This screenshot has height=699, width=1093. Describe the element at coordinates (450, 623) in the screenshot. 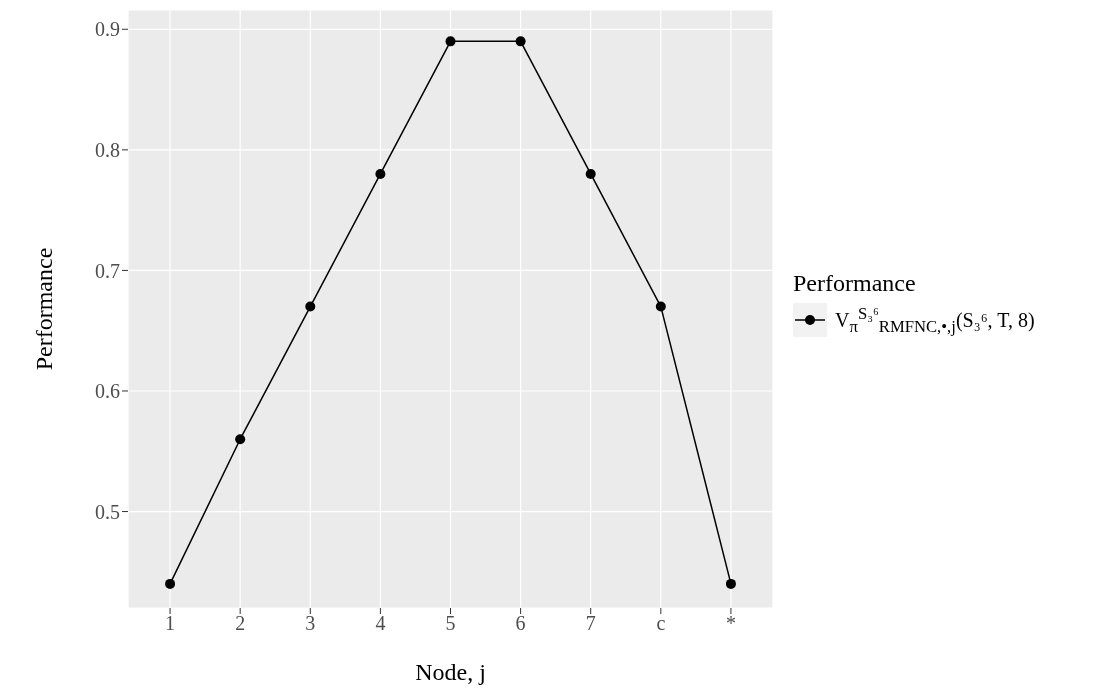

I see `x-tick-label: 5` at that location.